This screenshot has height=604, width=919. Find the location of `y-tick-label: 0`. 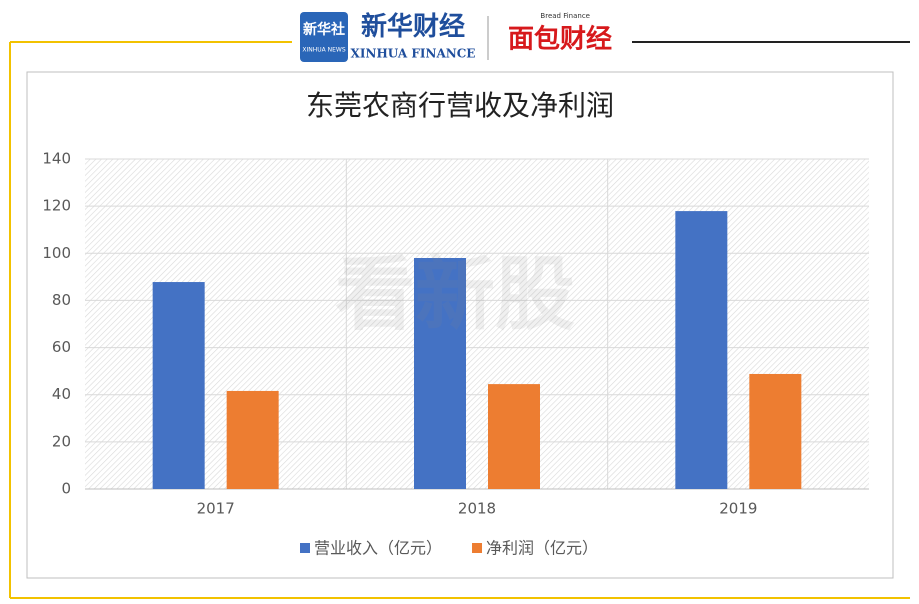

y-tick-label: 0 is located at coordinates (66, 489).